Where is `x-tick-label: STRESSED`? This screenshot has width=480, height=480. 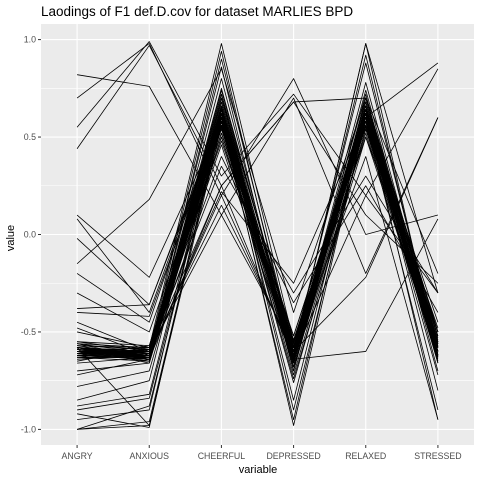 x-tick-label: STRESSED is located at coordinates (437, 456).